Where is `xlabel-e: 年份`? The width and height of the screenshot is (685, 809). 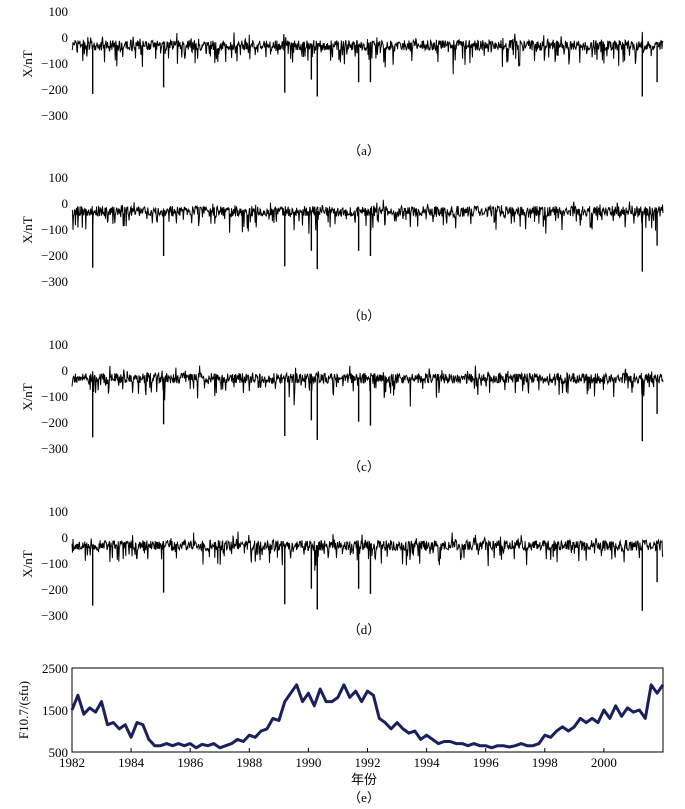 xlabel-e: 年份 is located at coordinates (364, 780).